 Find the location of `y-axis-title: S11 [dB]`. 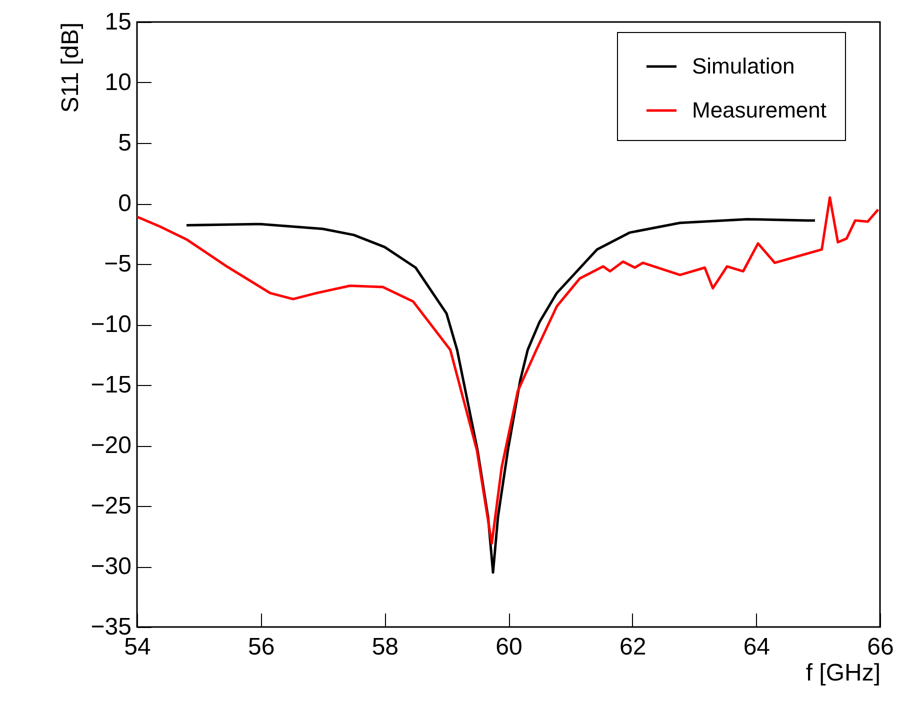

y-axis-title: S11 [dB] is located at coordinates (70, 67).